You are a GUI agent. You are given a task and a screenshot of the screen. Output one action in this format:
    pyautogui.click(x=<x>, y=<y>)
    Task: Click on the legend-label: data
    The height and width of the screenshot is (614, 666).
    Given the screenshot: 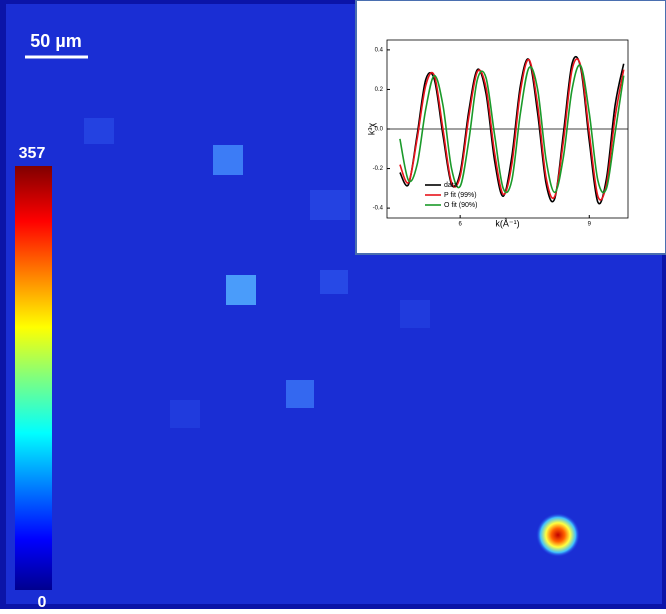 What is the action you would take?
    pyautogui.click(x=451, y=185)
    